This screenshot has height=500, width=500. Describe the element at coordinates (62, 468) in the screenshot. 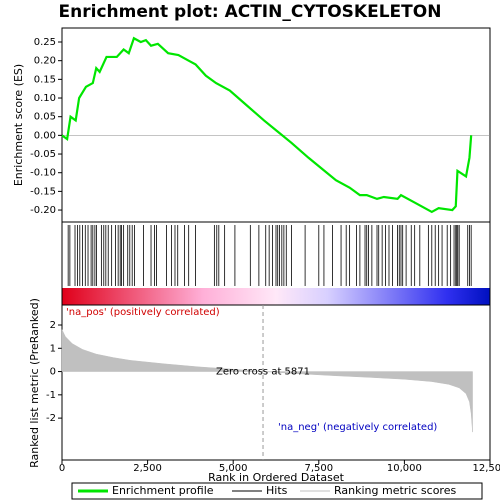

I see `x-tick-label: 0` at that location.